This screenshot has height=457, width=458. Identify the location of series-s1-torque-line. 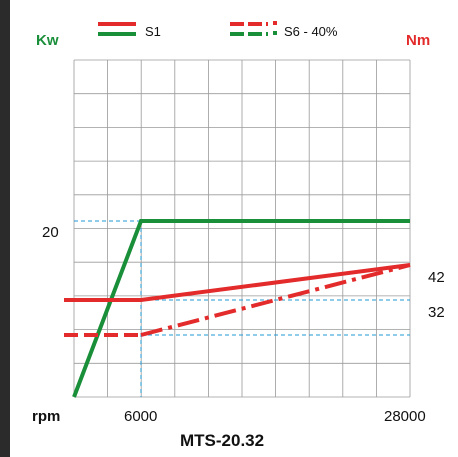
(237, 282).